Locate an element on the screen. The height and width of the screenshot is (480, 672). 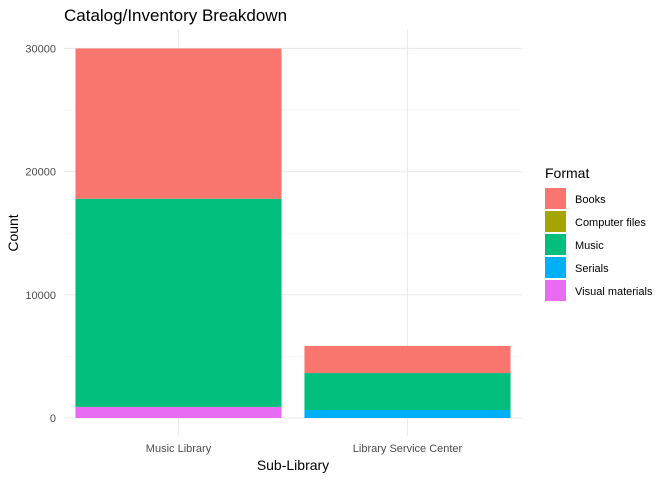
x-axis-title: Sub-Library is located at coordinates (293, 465).